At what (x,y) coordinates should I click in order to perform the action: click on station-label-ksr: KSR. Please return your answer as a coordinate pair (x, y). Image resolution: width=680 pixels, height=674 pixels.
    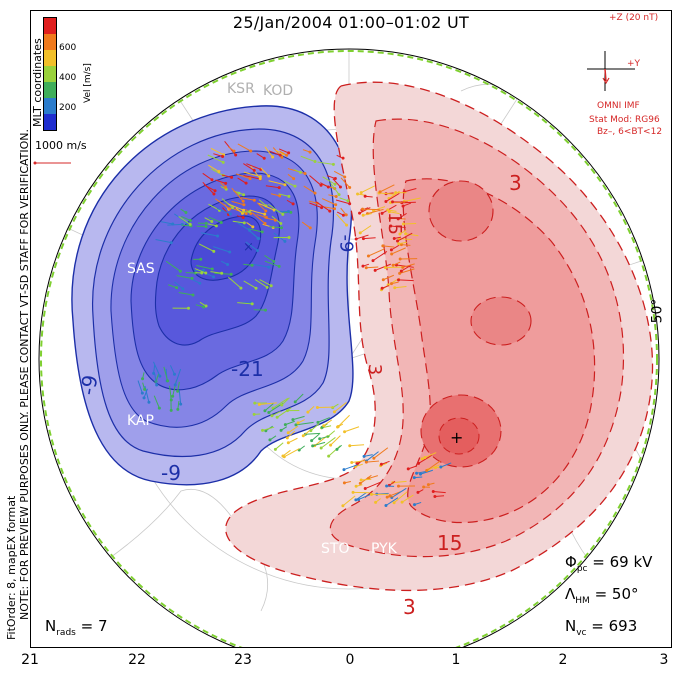
    Looking at the image, I should click on (241, 89).